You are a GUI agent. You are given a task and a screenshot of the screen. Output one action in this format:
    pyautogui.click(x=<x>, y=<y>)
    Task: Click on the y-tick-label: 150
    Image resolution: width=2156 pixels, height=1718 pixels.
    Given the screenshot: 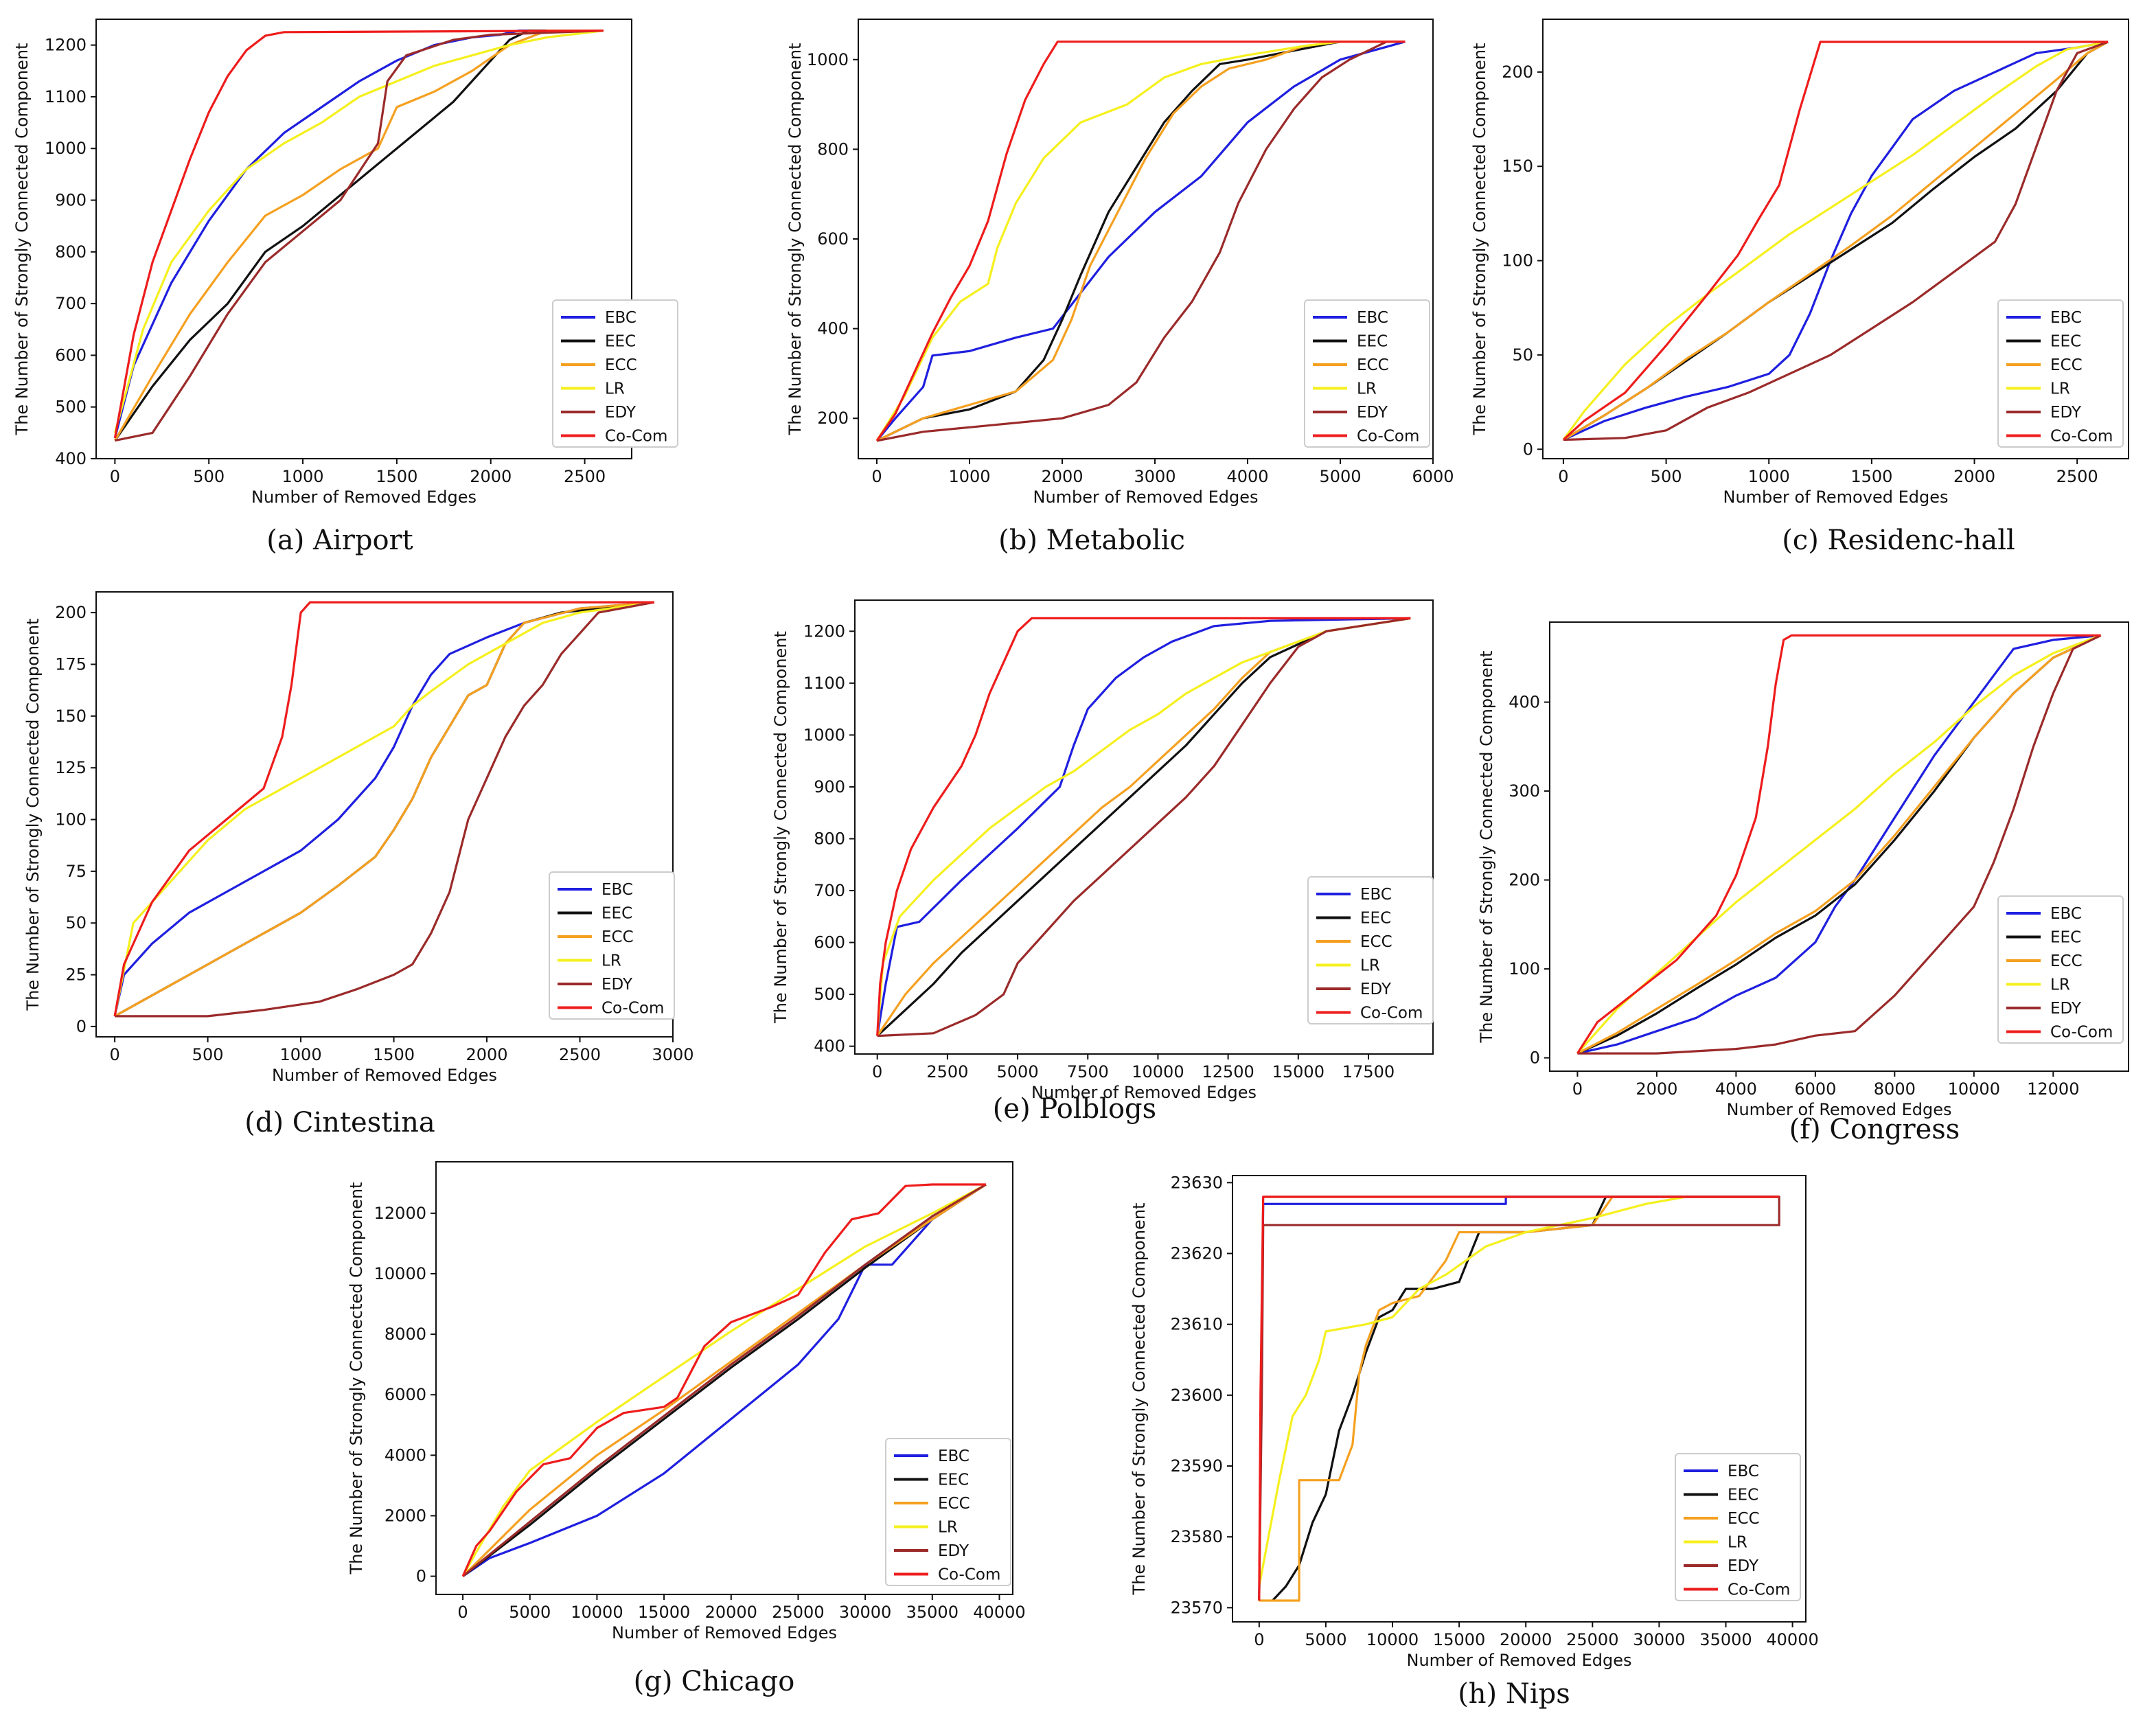 What is the action you would take?
    pyautogui.click(x=71, y=717)
    